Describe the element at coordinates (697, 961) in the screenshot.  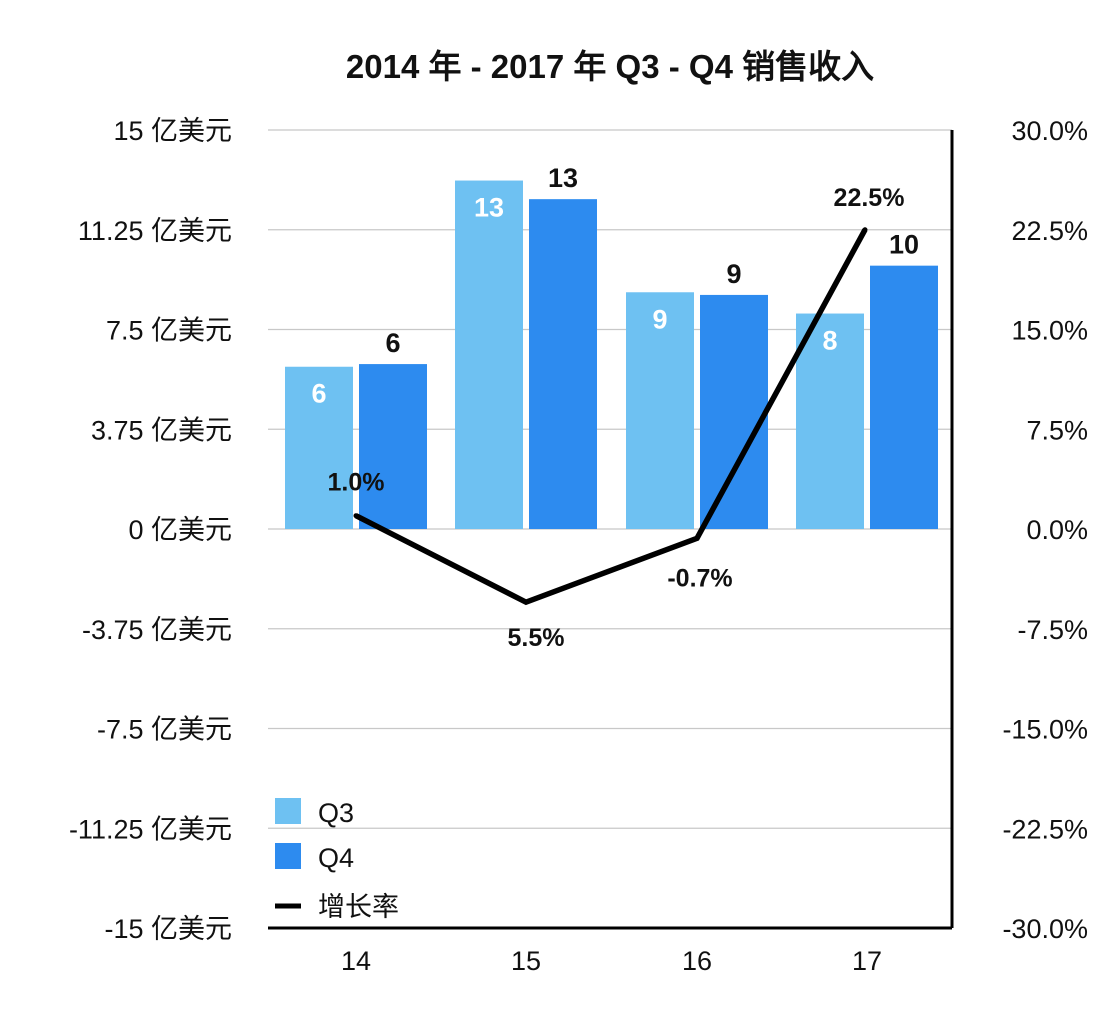
I see `x-tick-label: 16` at that location.